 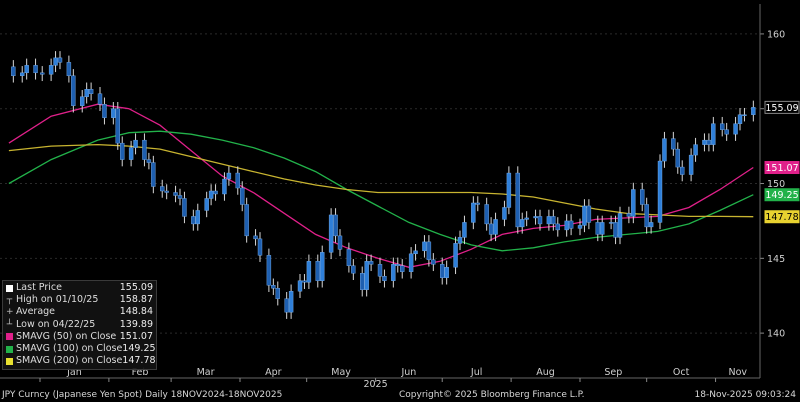 What do you see at coordinates (79, 288) in the screenshot?
I see `legend-row-last-price: Last Price 155.09` at bounding box center [79, 288].